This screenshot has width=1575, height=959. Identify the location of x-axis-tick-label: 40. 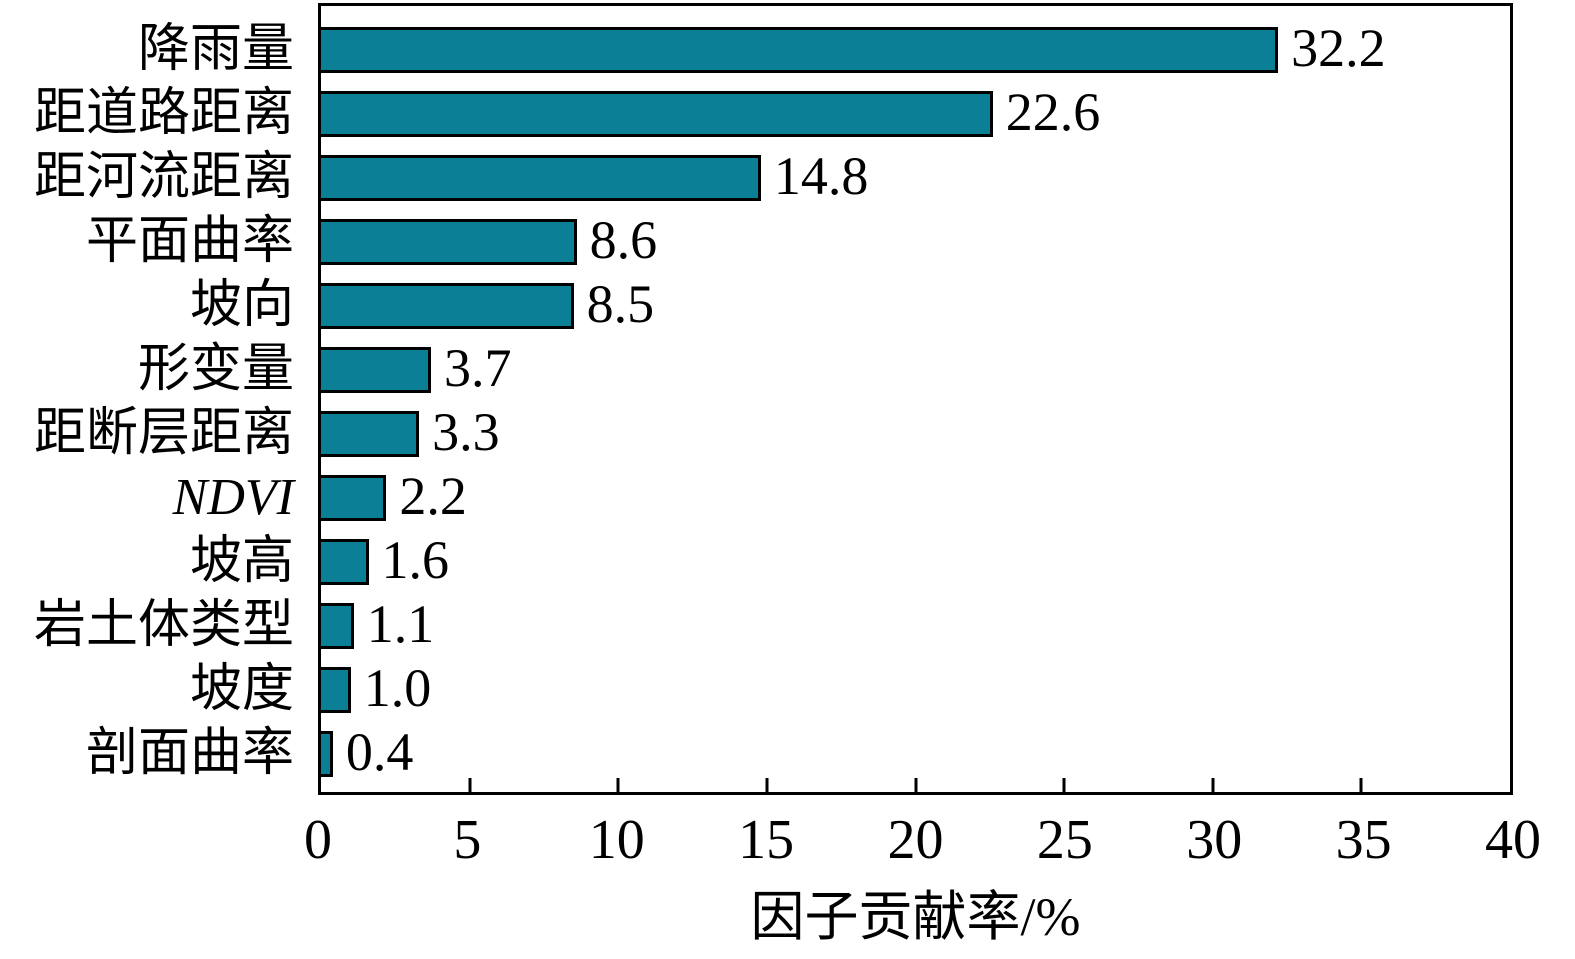
(1513, 840).